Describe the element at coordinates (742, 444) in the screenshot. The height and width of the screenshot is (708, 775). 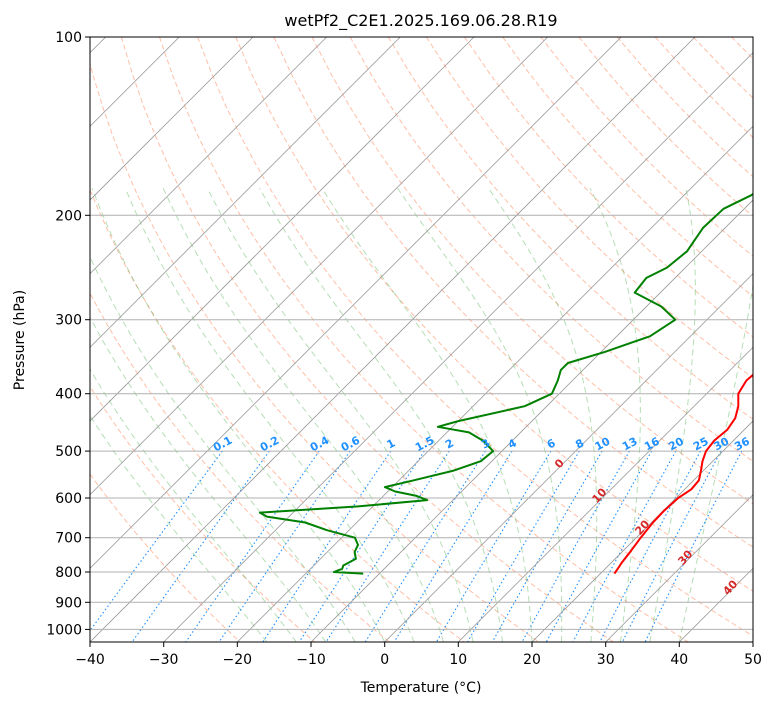
I see `mixing-ratio-label: 36` at that location.